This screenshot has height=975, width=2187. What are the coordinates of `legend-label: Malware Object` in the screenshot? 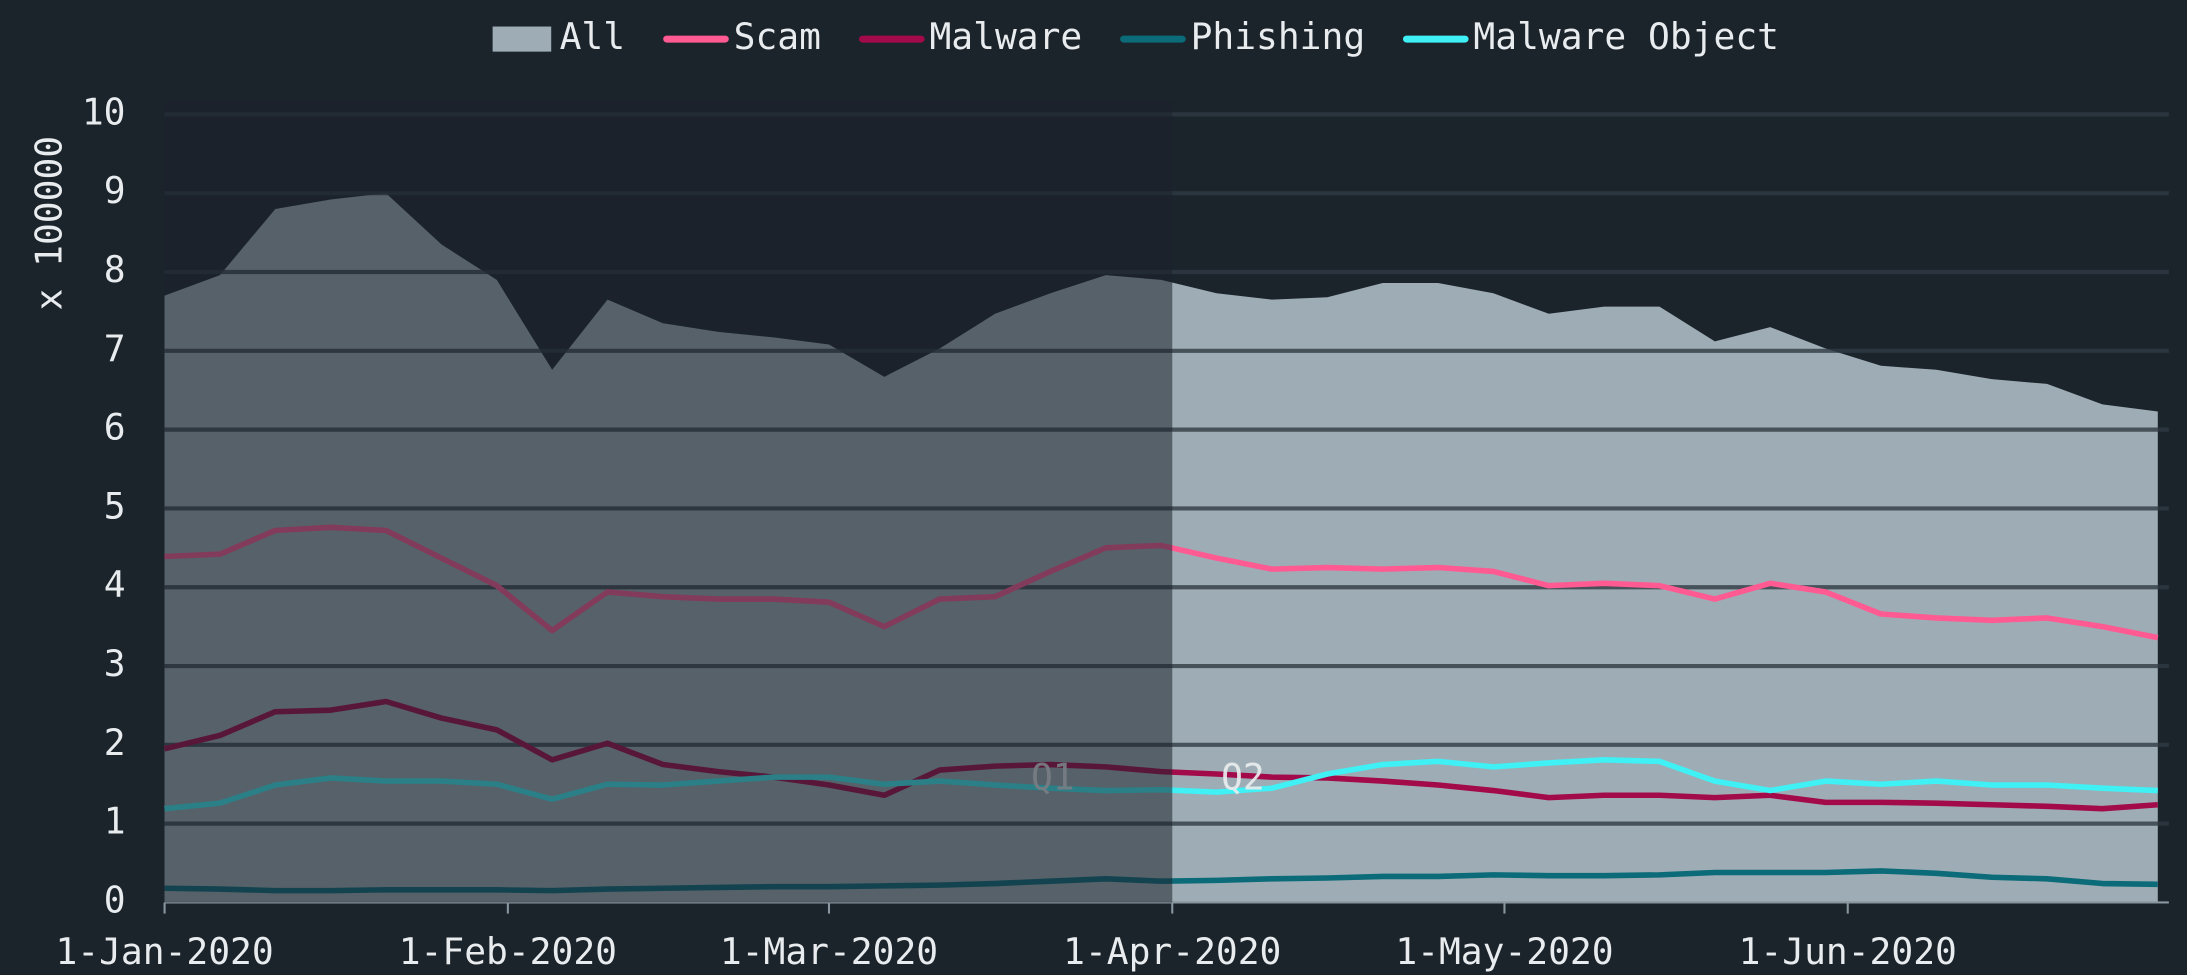 It's located at (1626, 36).